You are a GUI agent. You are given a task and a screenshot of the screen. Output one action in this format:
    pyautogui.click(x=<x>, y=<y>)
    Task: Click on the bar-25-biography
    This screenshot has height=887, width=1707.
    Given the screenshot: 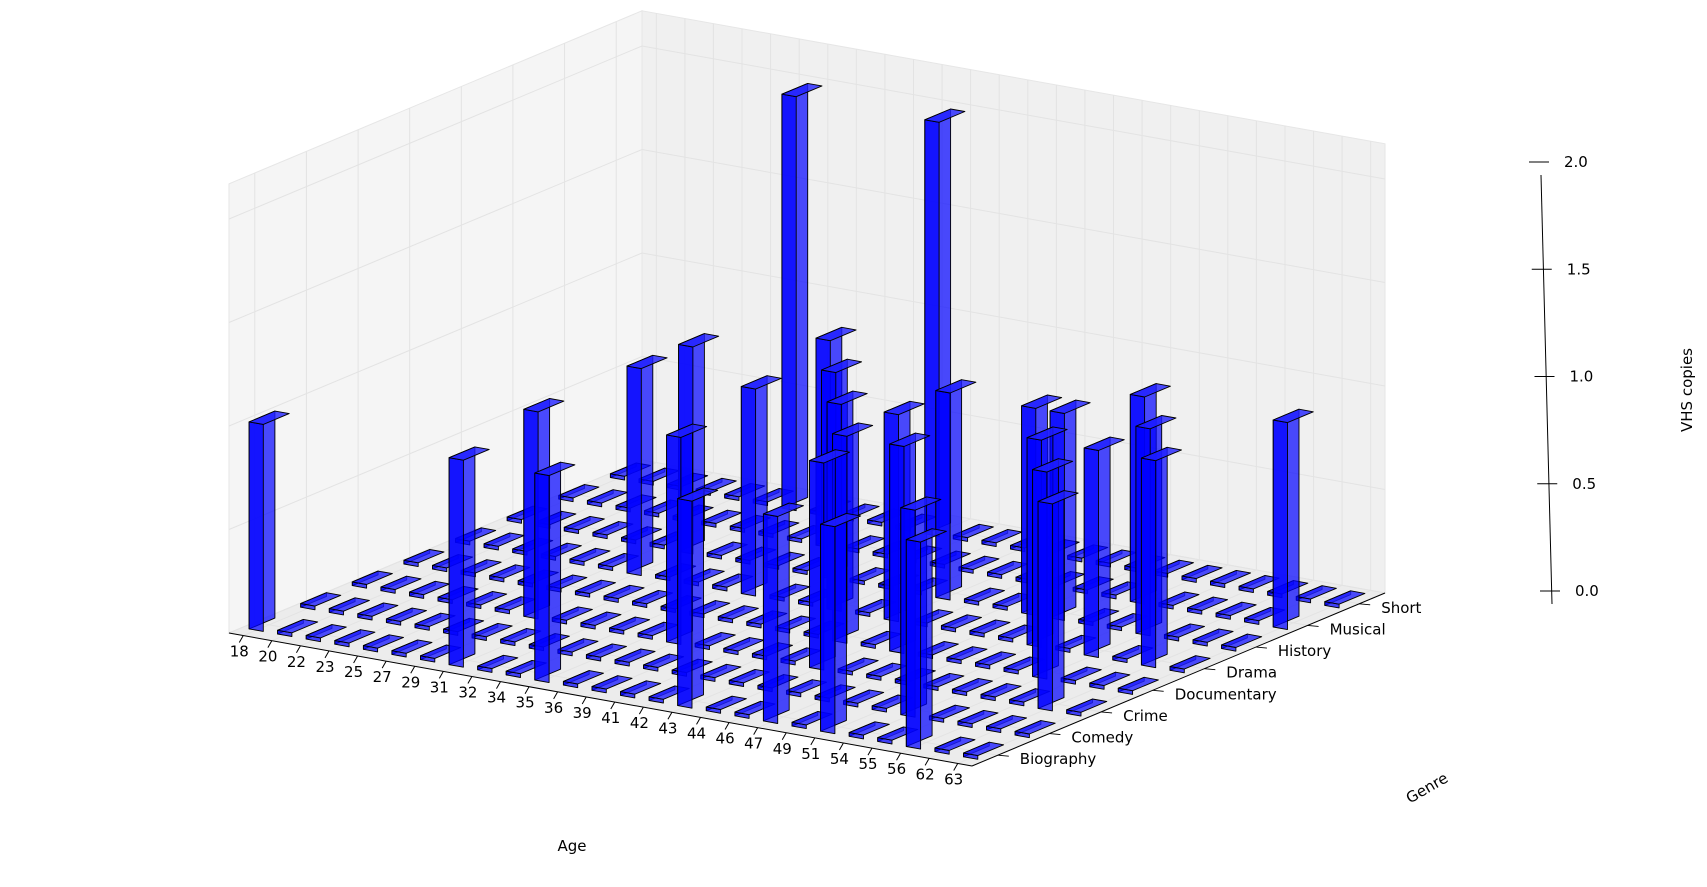 What is the action you would take?
    pyautogui.click(x=383, y=643)
    